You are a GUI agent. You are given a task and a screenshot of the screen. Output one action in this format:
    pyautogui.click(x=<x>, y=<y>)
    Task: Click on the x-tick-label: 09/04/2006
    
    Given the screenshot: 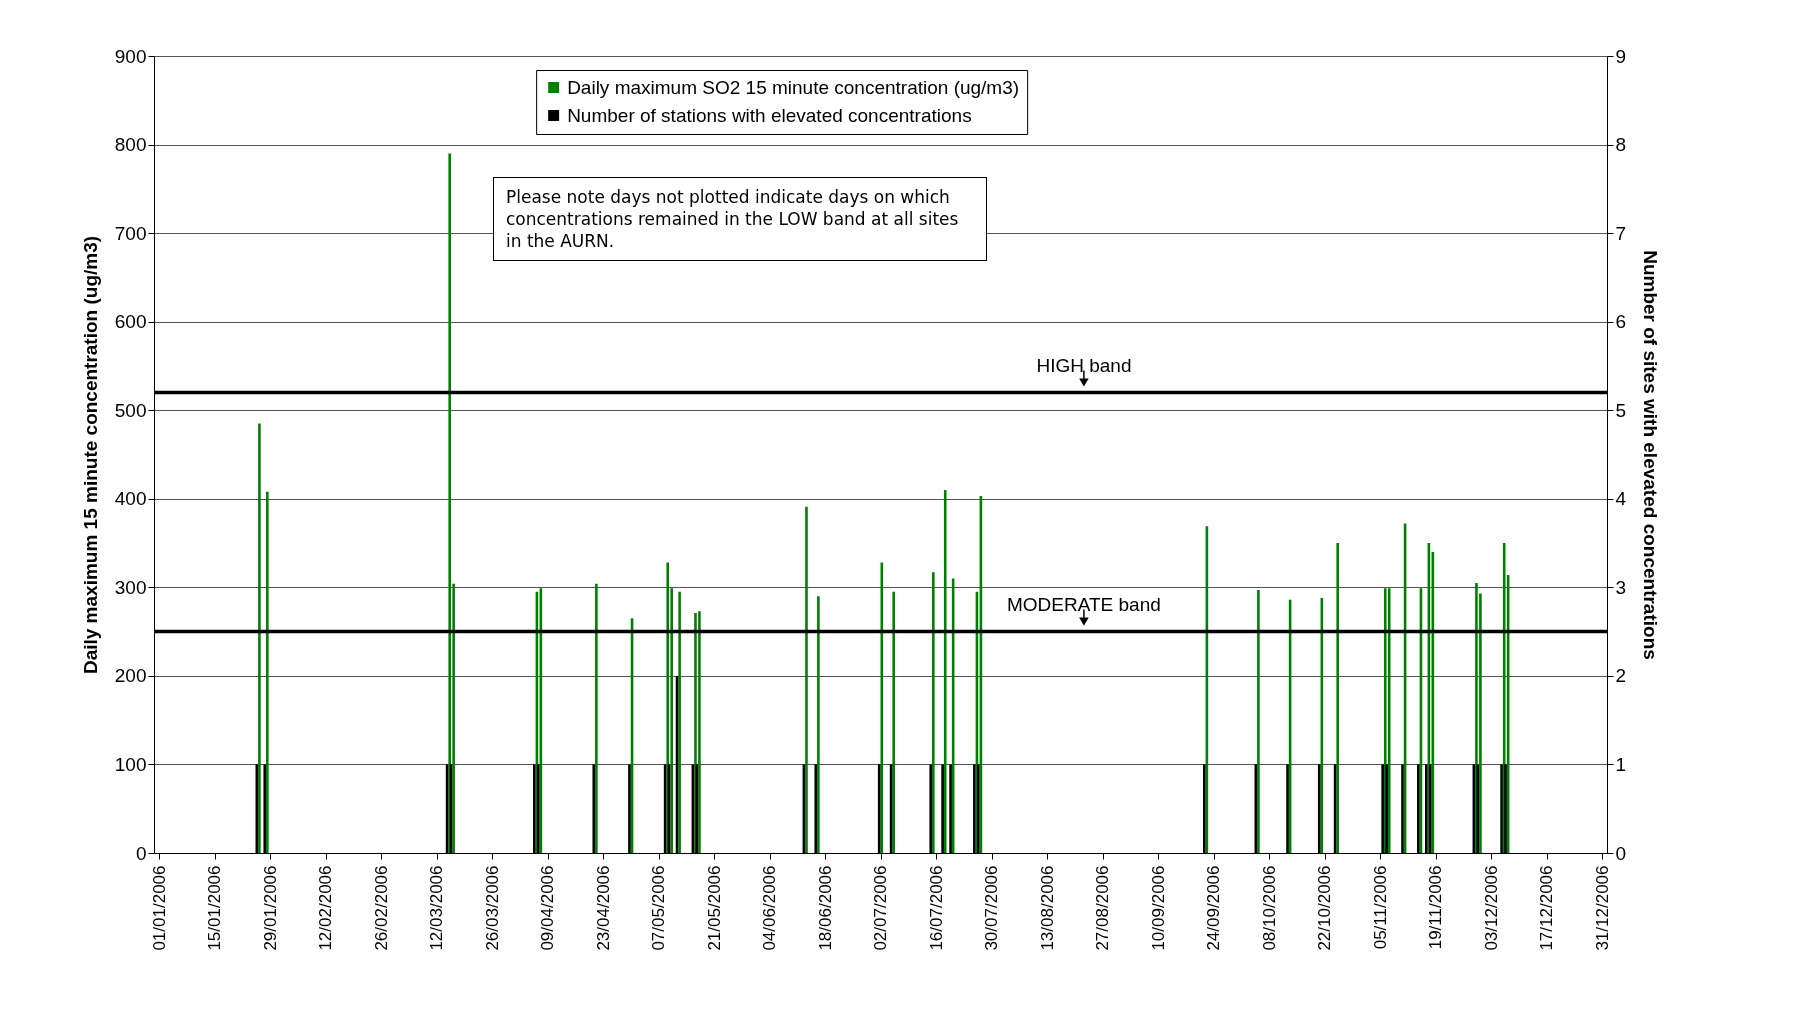 What is the action you would take?
    pyautogui.click(x=547, y=908)
    